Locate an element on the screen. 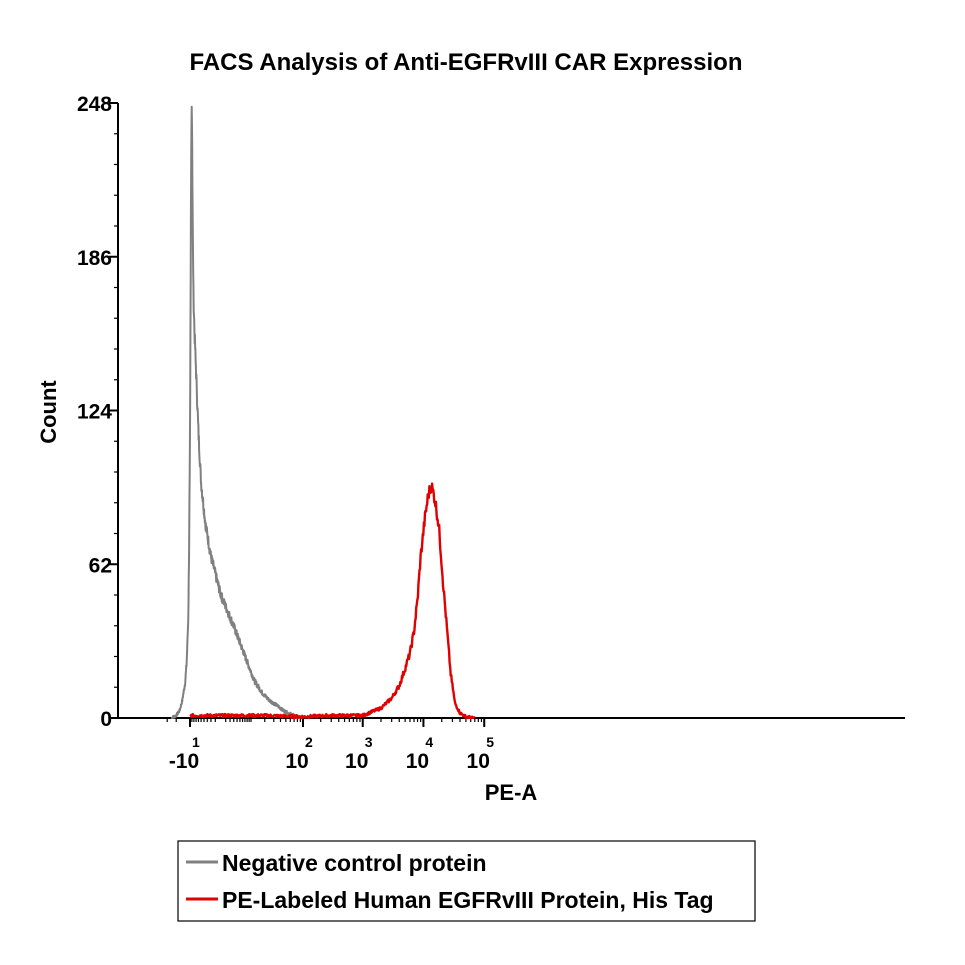 Image resolution: width=965 pixels, height=965 pixels. x-tick-label: 102 is located at coordinates (299, 753).